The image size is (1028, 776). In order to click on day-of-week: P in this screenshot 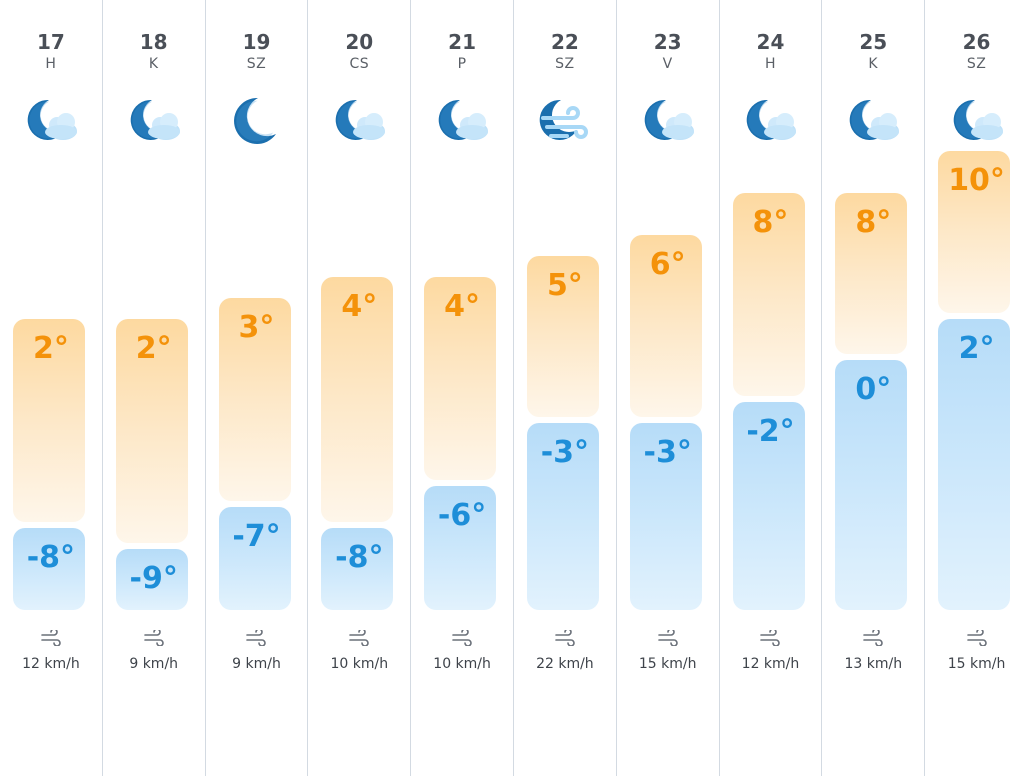, I will do `click(462, 64)`.